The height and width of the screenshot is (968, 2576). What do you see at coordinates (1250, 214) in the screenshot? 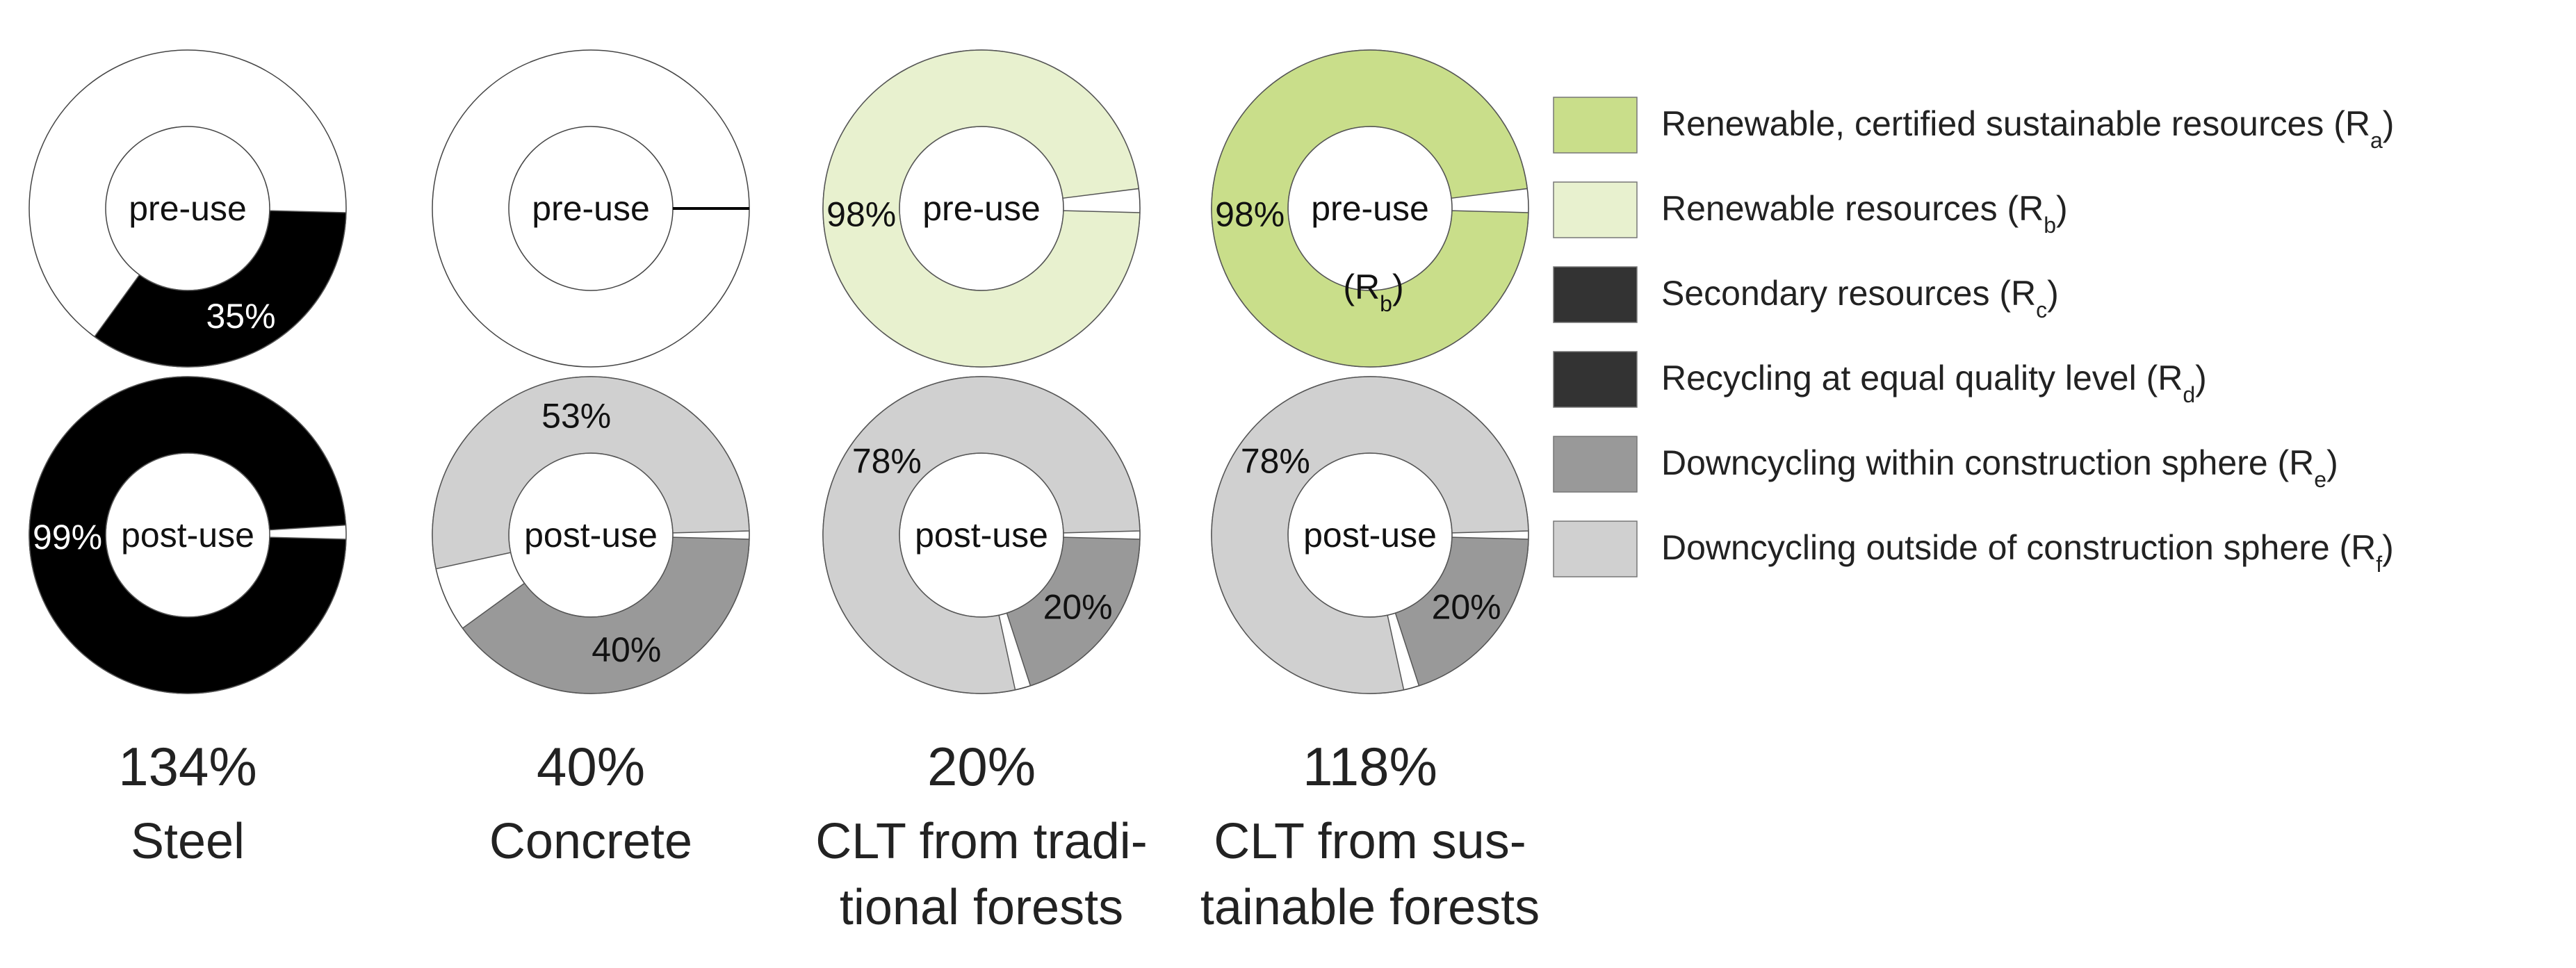
I see `segment-label-Ra: 98%` at bounding box center [1250, 214].